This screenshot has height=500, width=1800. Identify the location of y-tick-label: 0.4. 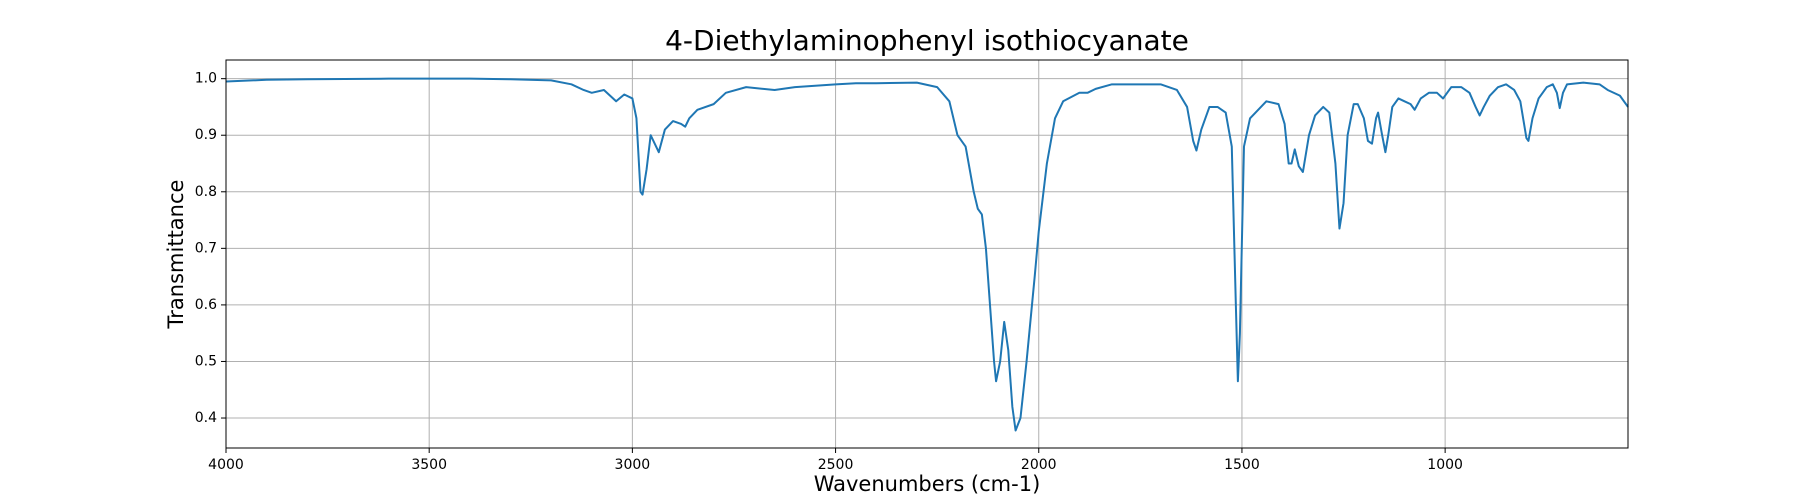
(206, 418).